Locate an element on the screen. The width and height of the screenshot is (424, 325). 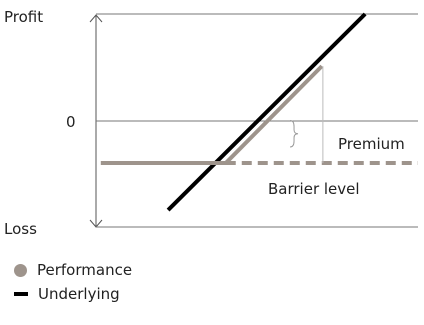
premium-label: Premium is located at coordinates (371, 144).